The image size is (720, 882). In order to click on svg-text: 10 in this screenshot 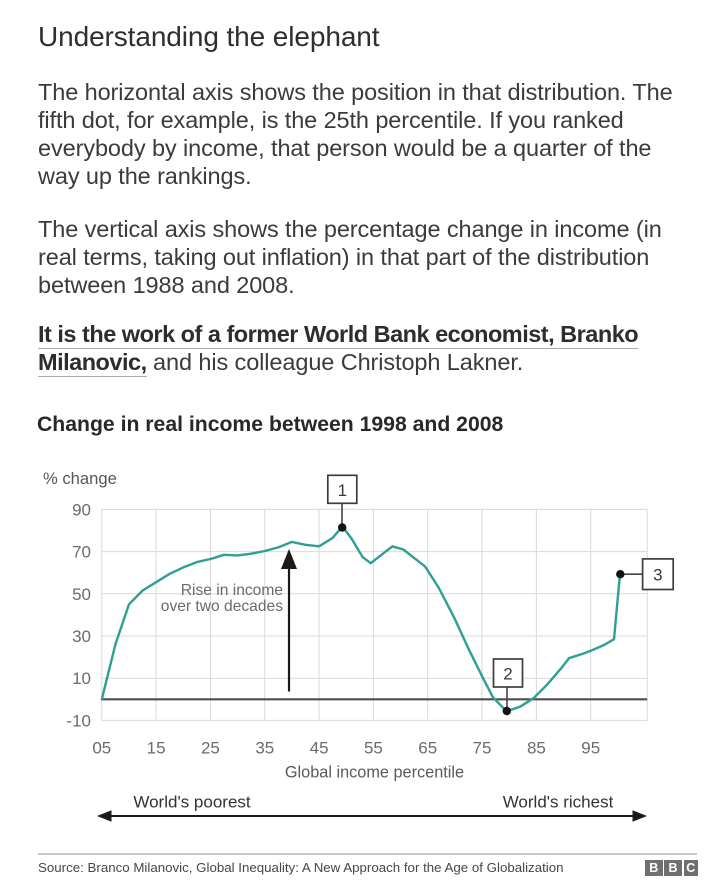, I will do `click(81, 678)`.